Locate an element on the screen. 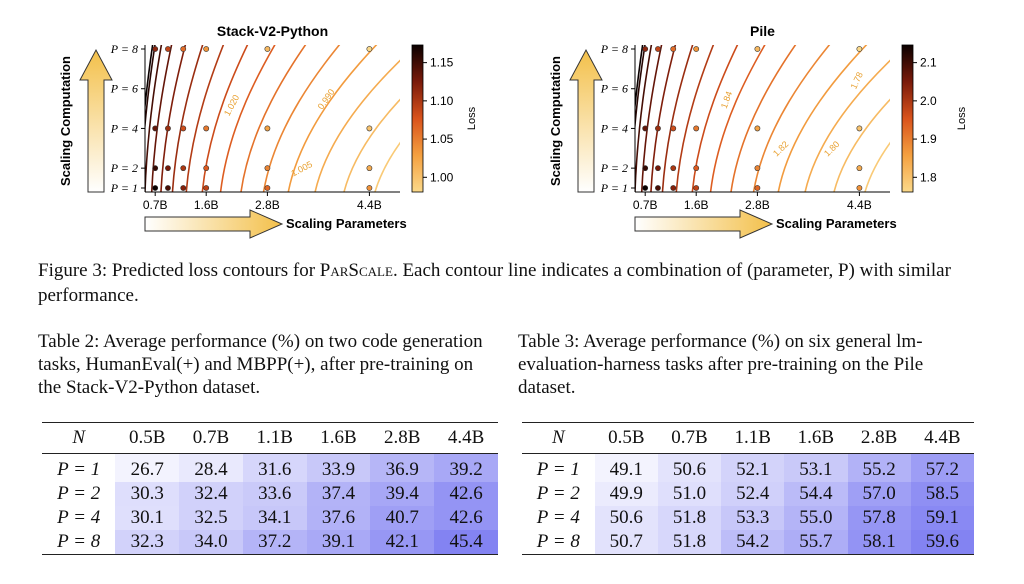 This screenshot has height=584, width=1024. table-cell: 39.1 is located at coordinates (338, 542).